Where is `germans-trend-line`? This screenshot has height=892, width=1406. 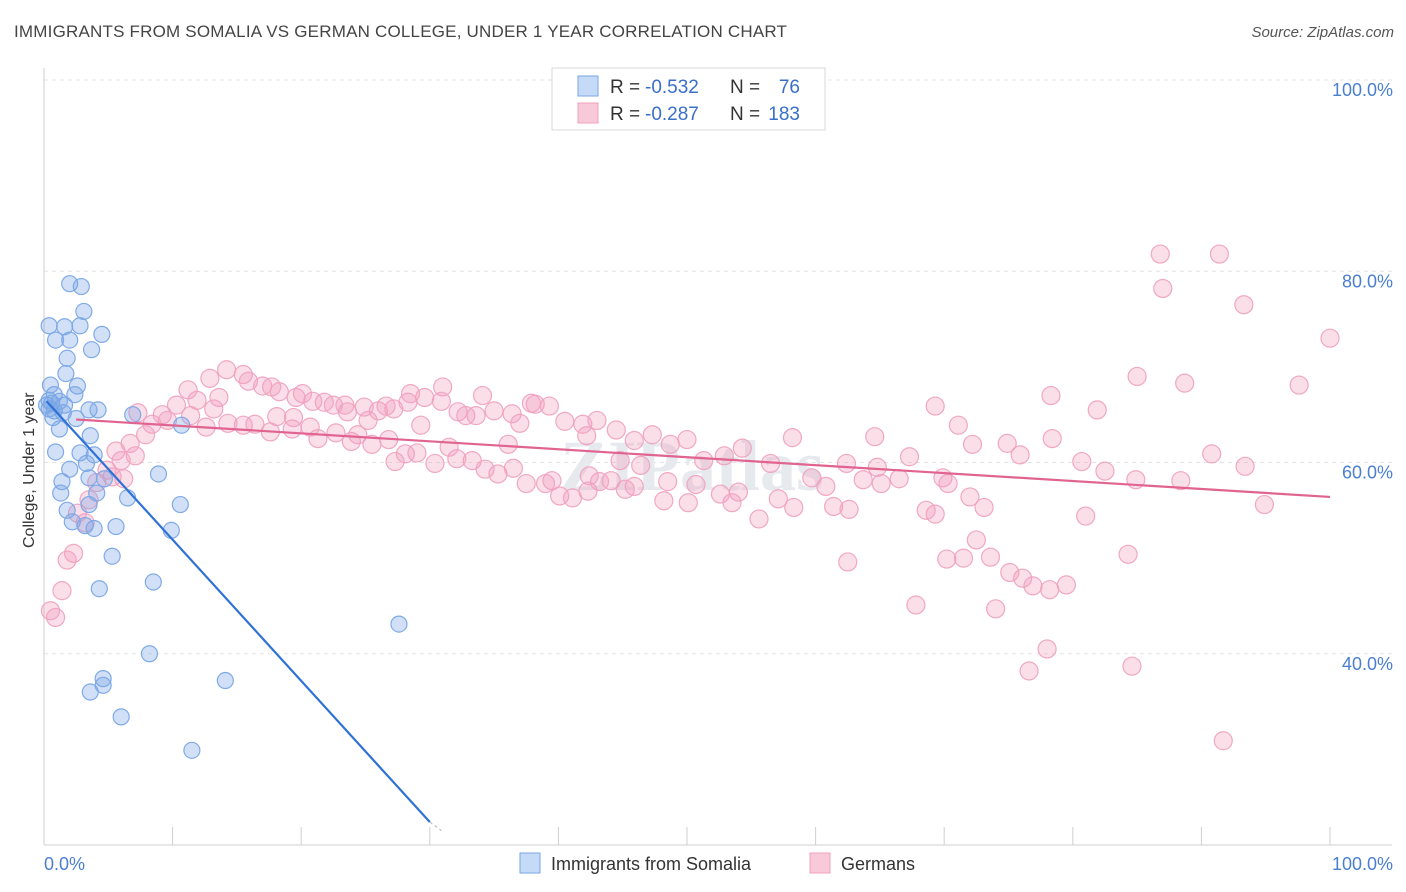 germans-trend-line is located at coordinates (703, 458).